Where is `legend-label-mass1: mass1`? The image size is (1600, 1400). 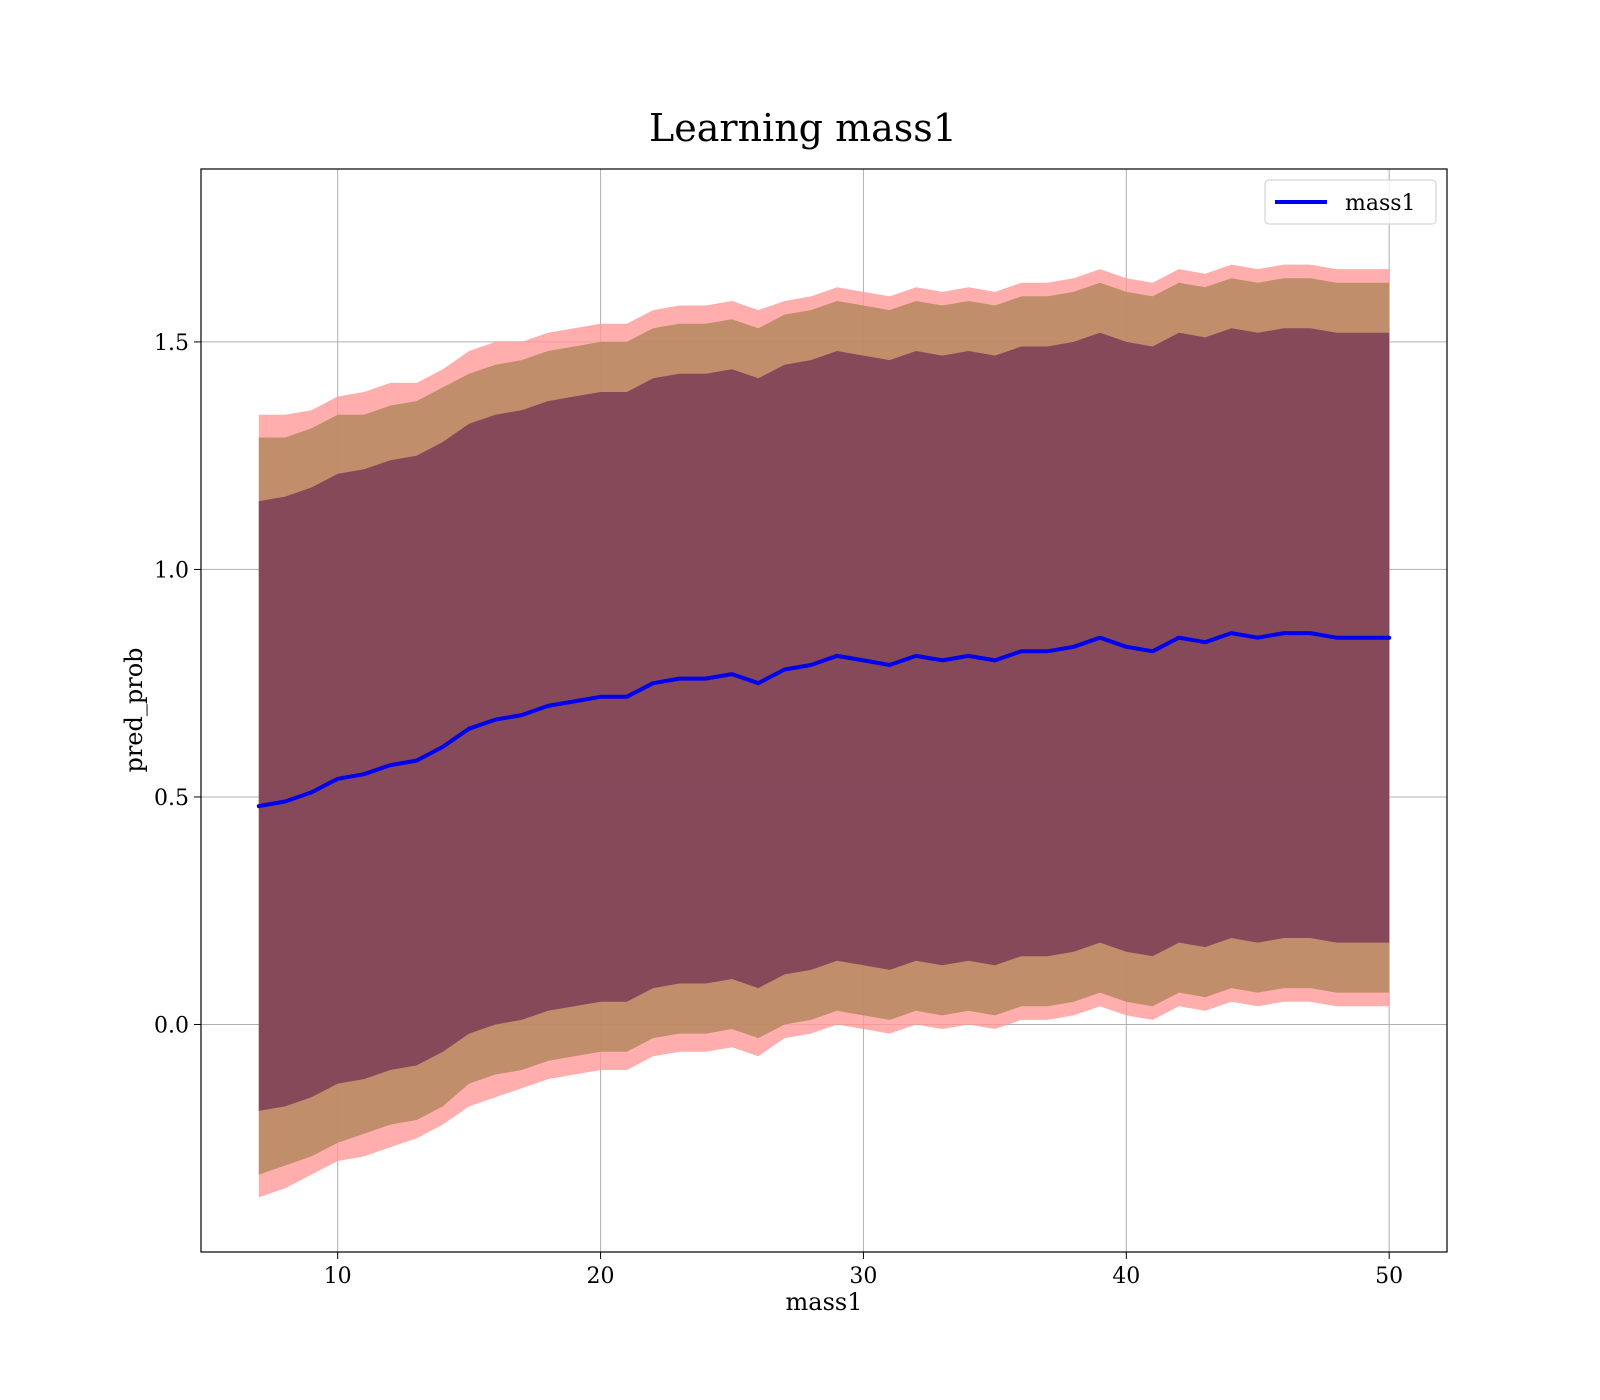 legend-label-mass1: mass1 is located at coordinates (1380, 203).